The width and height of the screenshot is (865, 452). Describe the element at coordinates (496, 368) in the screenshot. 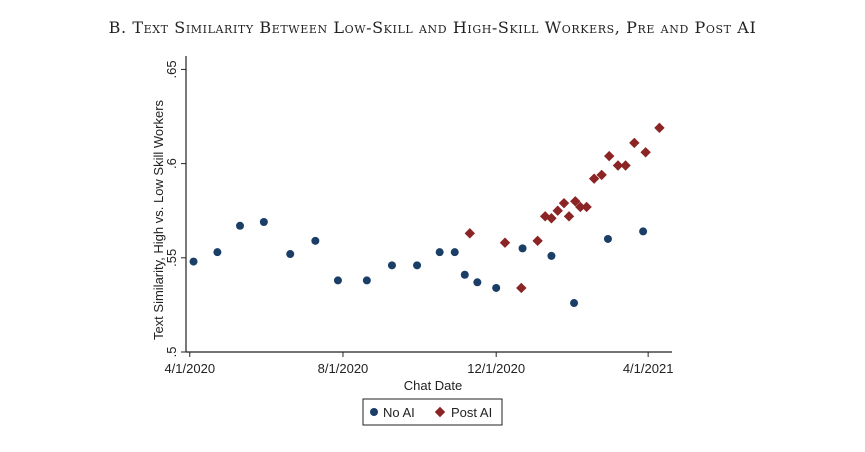

I see `x-tick-label: 12/1/2020` at that location.